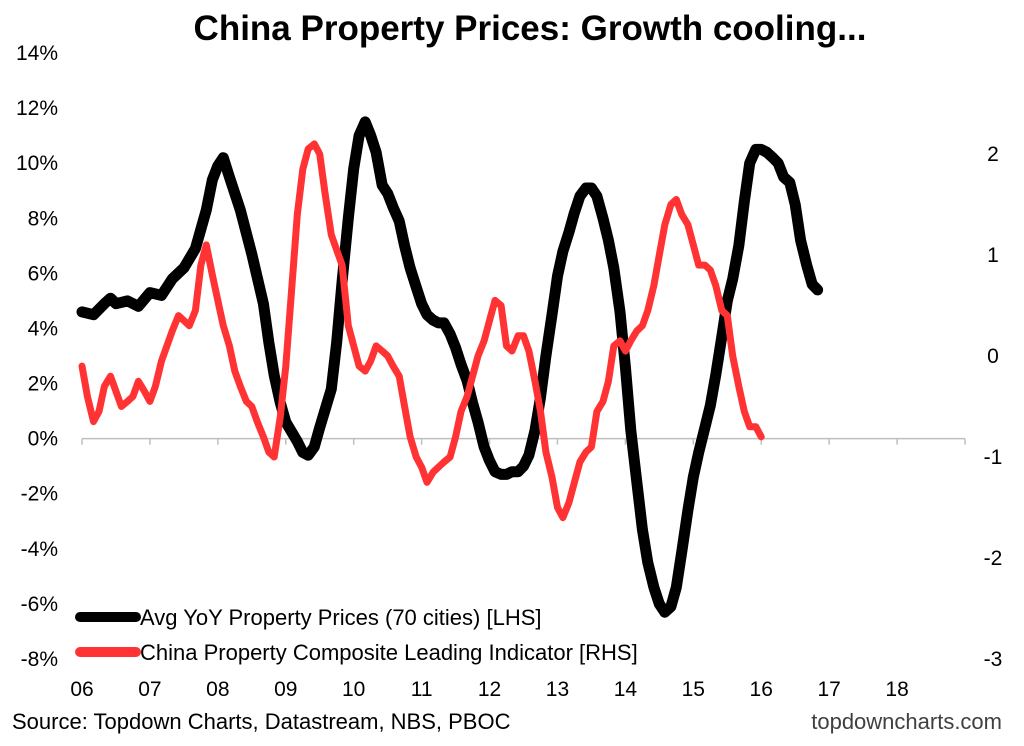 The image size is (1024, 746). What do you see at coordinates (81, 689) in the screenshot?
I see `x-tick-label: 06` at bounding box center [81, 689].